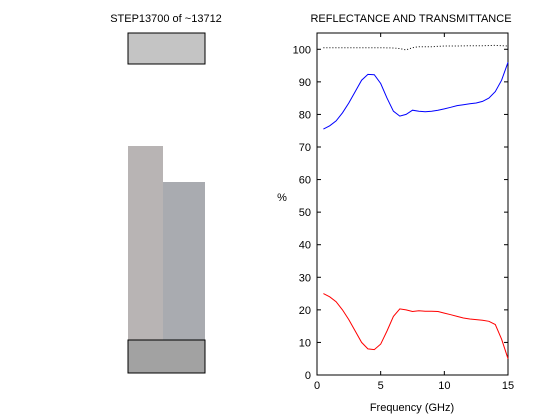  Describe the element at coordinates (305, 278) in the screenshot. I see `y-tick-label: 30` at that location.